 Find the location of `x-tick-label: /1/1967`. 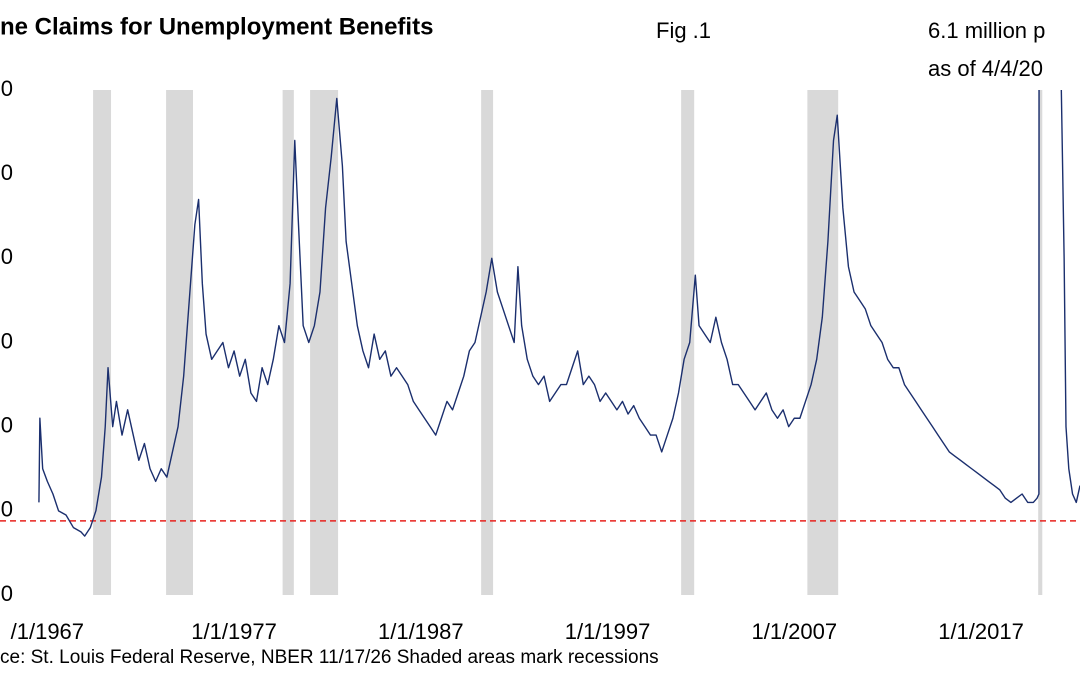

x-tick-label: /1/1967 is located at coordinates (47, 631).